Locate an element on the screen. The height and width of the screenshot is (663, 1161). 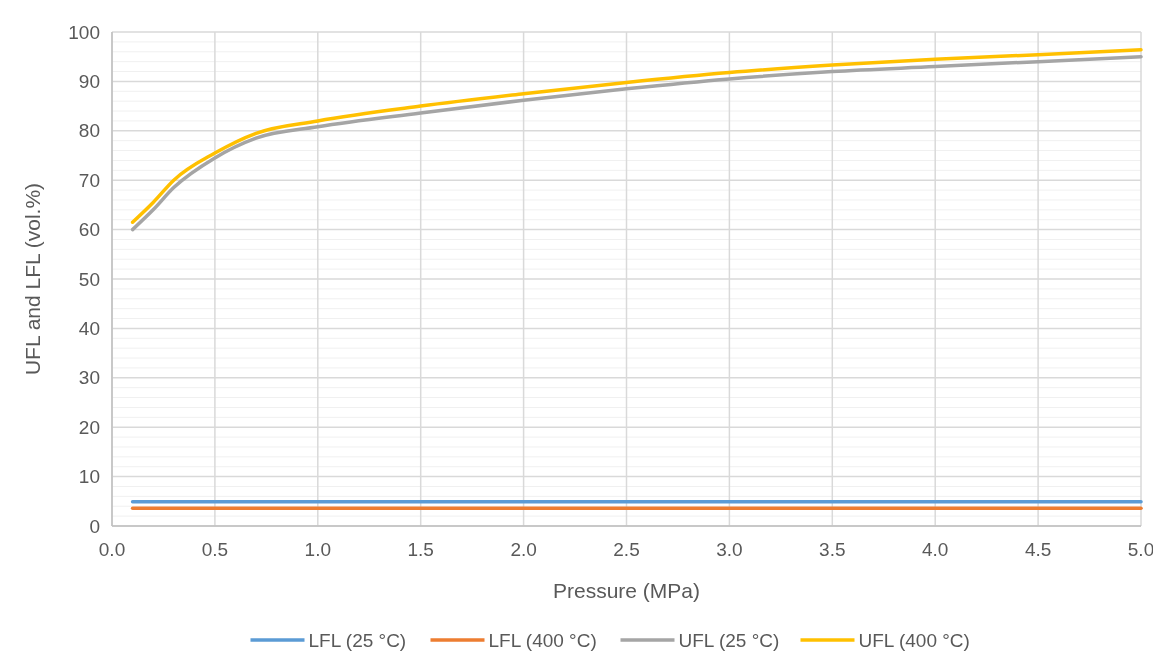
y-tick-label: 50 is located at coordinates (89, 279).